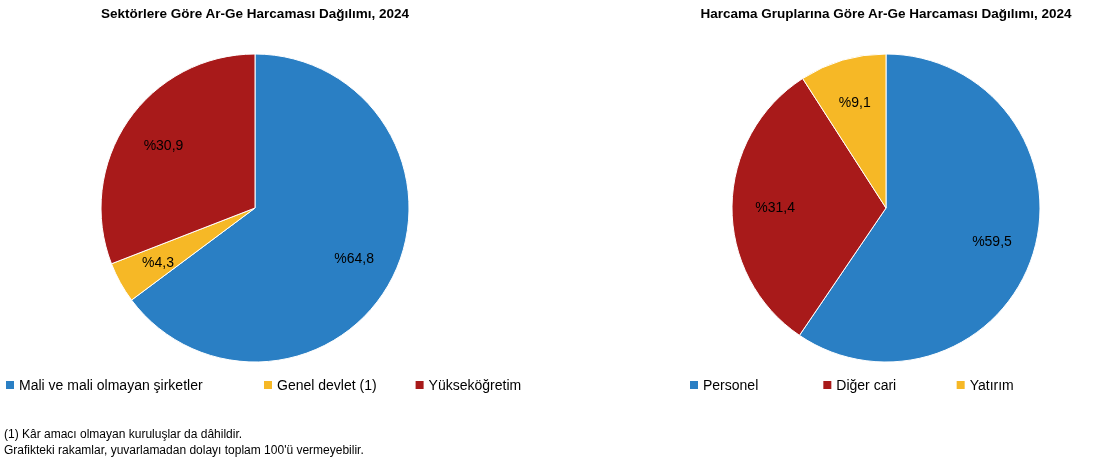 This screenshot has height=465, width=1100. I want to click on data-label: %59,5, so click(992, 240).